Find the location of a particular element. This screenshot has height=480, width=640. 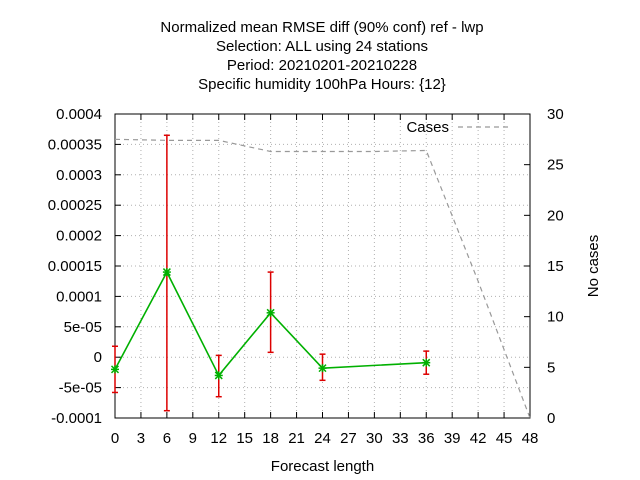

title-line: Period: 20210201-20210228 is located at coordinates (322, 65).